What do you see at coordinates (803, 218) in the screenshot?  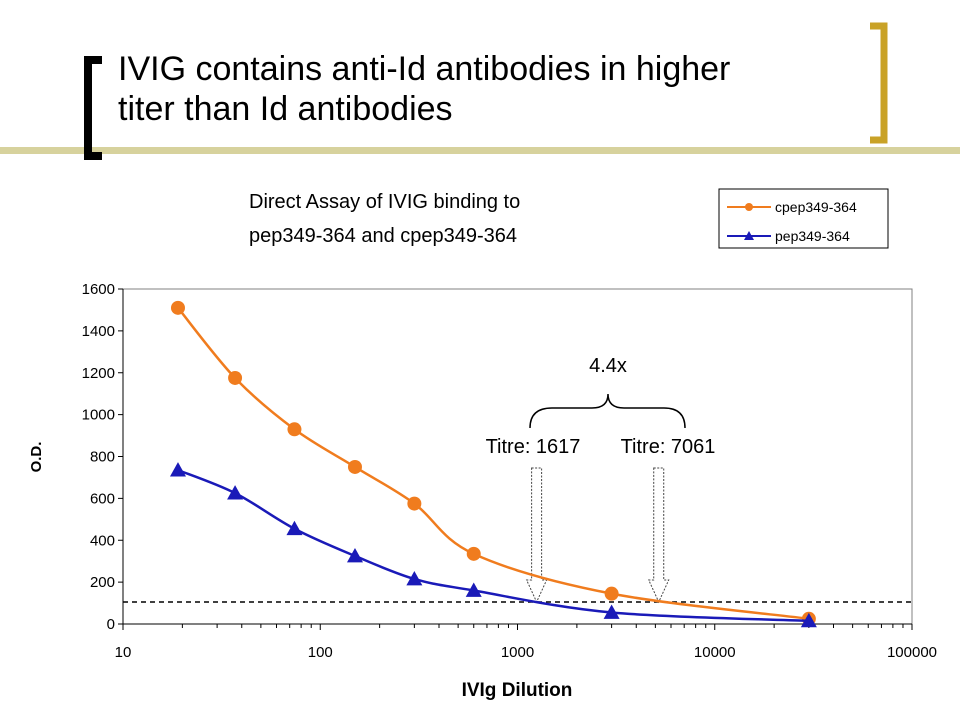 I see `legend: cpep349-364 pep349-364` at bounding box center [803, 218].